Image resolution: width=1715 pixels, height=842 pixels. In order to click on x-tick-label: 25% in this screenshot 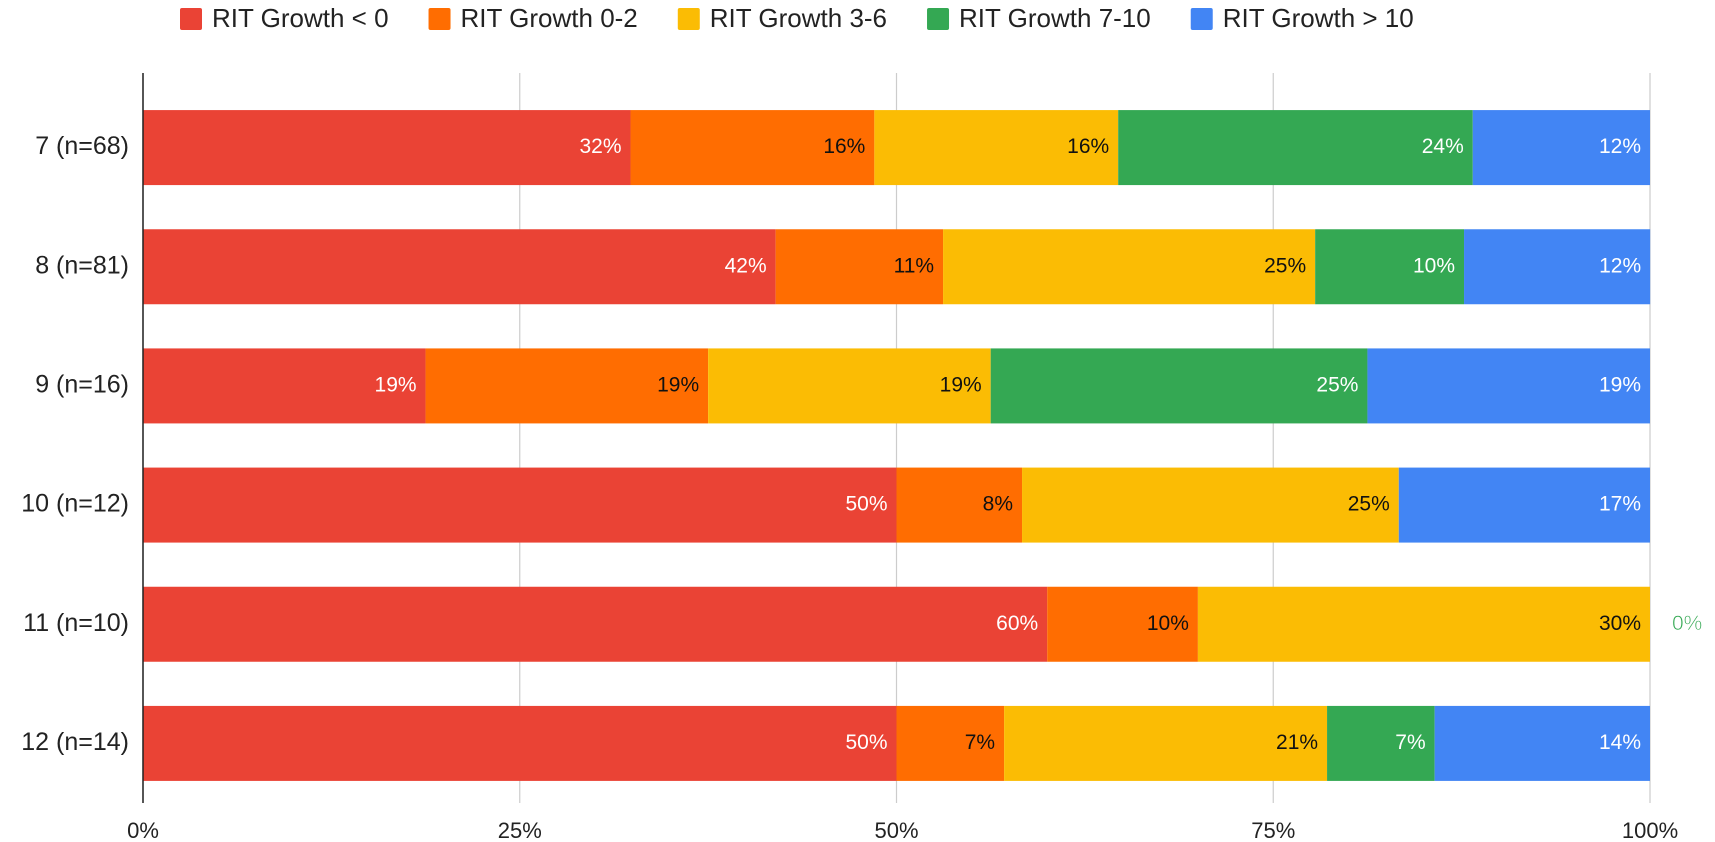, I will do `click(520, 830)`.